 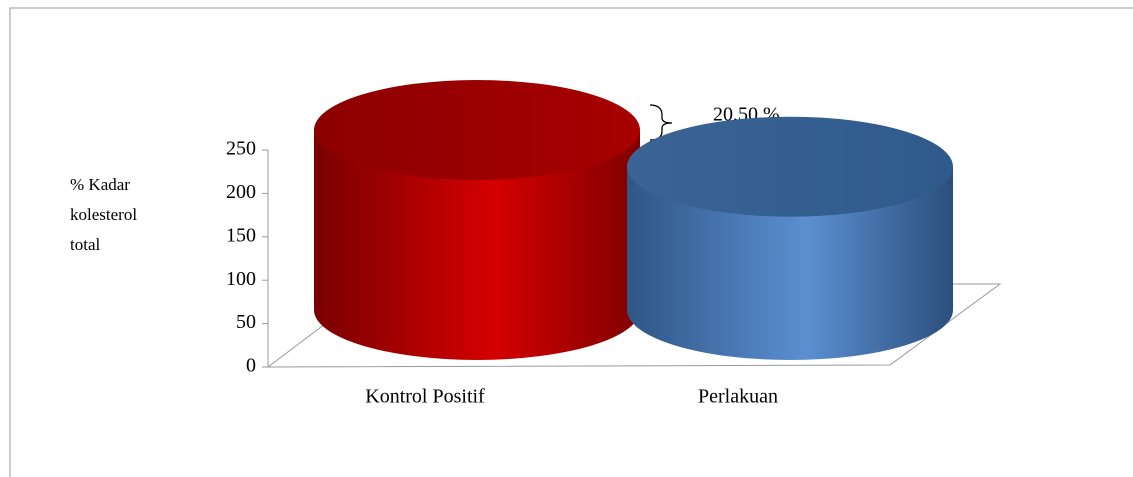 I want to click on y-tick-label: 200, so click(x=241, y=192).